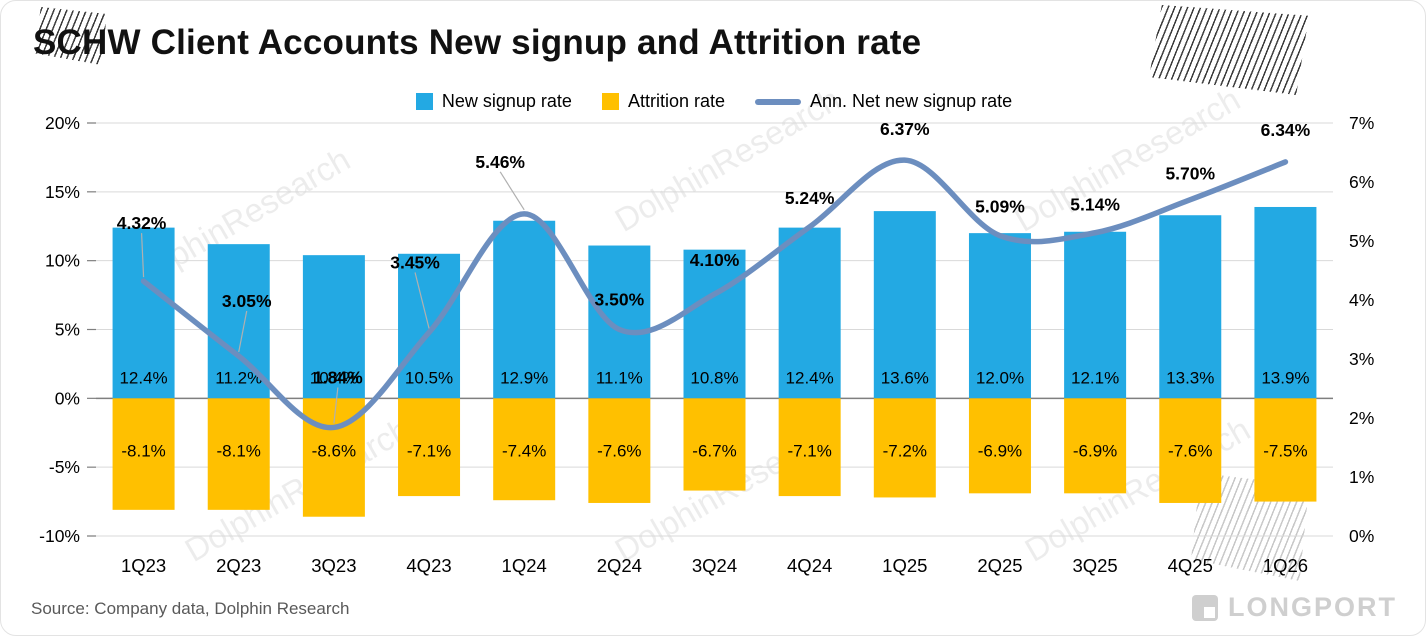  Describe the element at coordinates (333, 565) in the screenshot. I see `x-axis-label: 3Q23` at that location.